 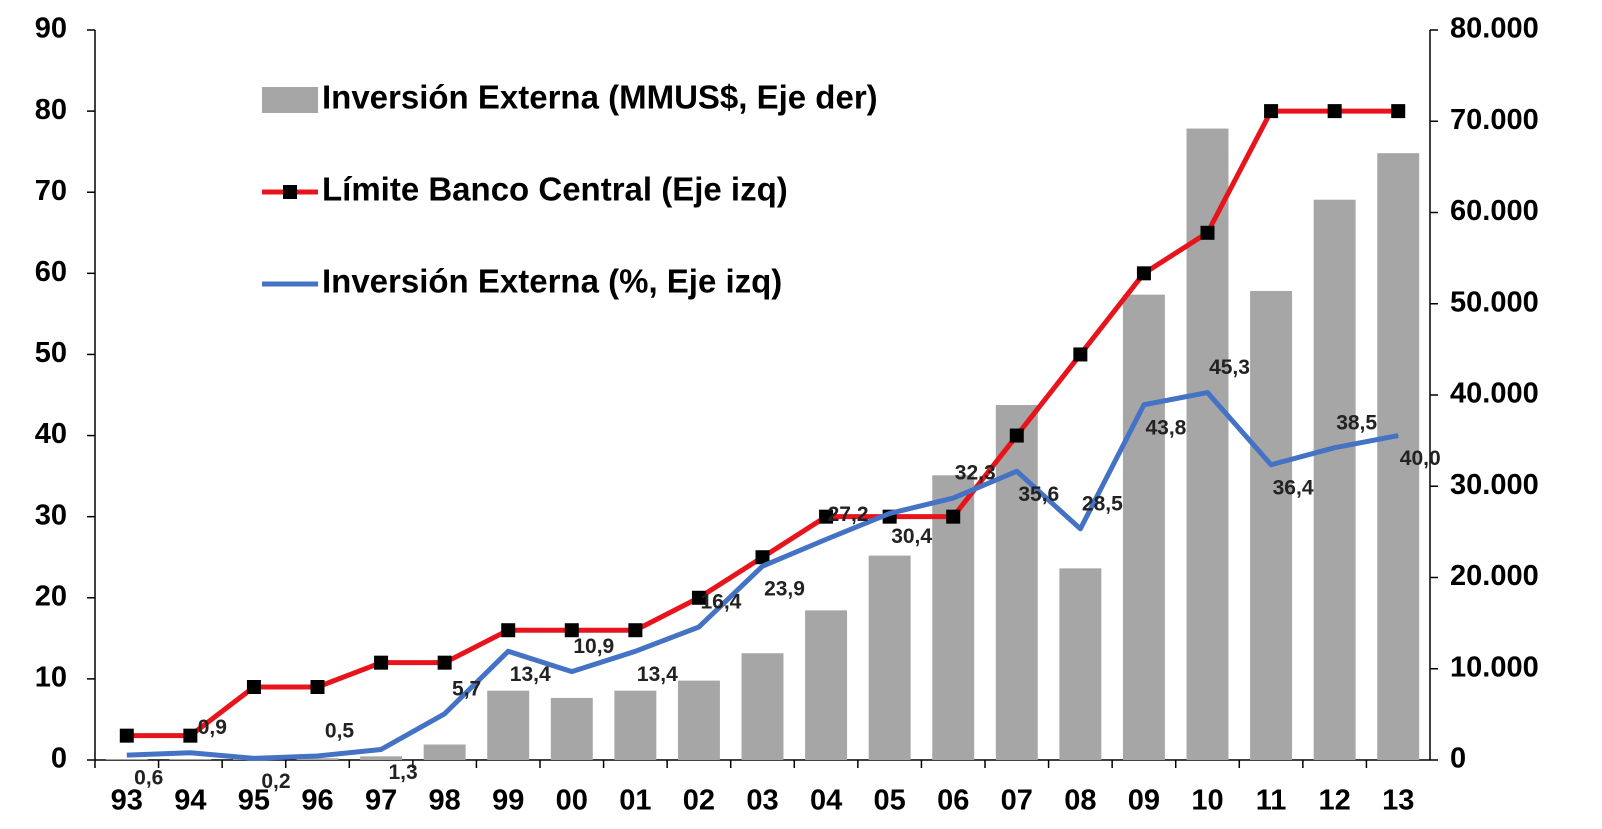 What do you see at coordinates (1038, 494) in the screenshot?
I see `data-label: 35,6` at bounding box center [1038, 494].